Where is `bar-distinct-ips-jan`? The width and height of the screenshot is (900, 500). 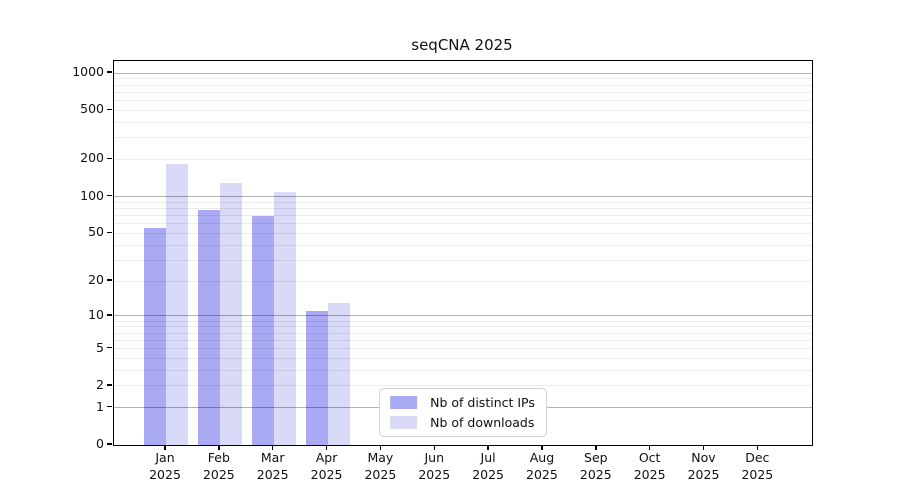
bar-distinct-ips-jan is located at coordinates (155, 336).